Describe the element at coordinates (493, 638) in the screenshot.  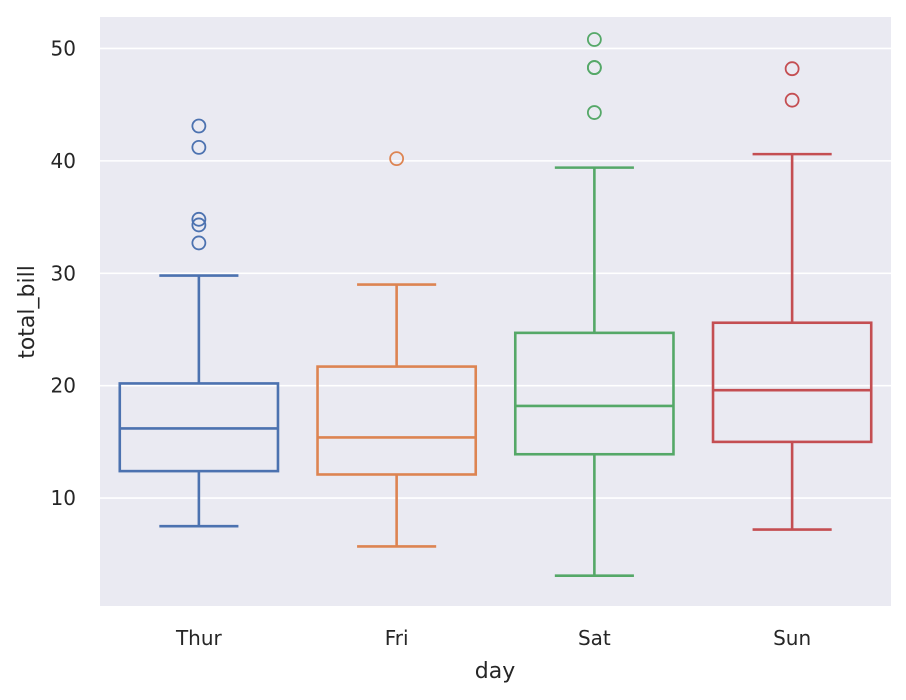
I see `x-axis-ticks: Thur Fri Sat Sun` at that location.